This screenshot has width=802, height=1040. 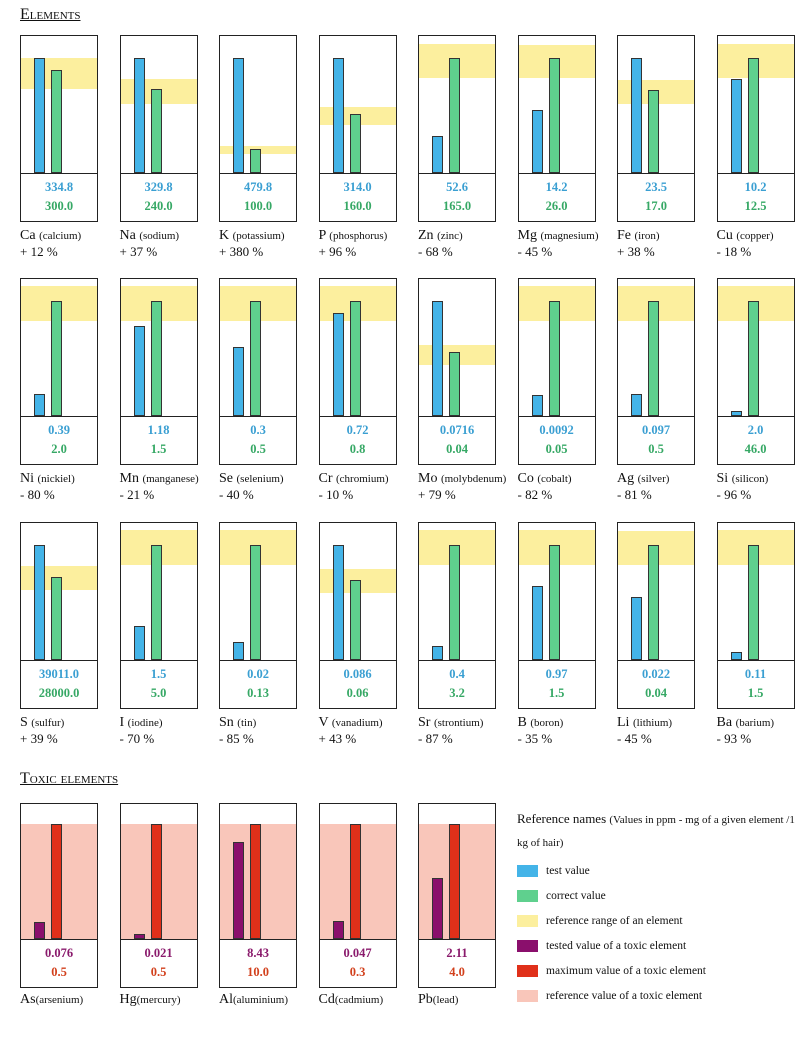 I want to click on toxic-panel: 0.021 0.5, so click(x=158, y=895).